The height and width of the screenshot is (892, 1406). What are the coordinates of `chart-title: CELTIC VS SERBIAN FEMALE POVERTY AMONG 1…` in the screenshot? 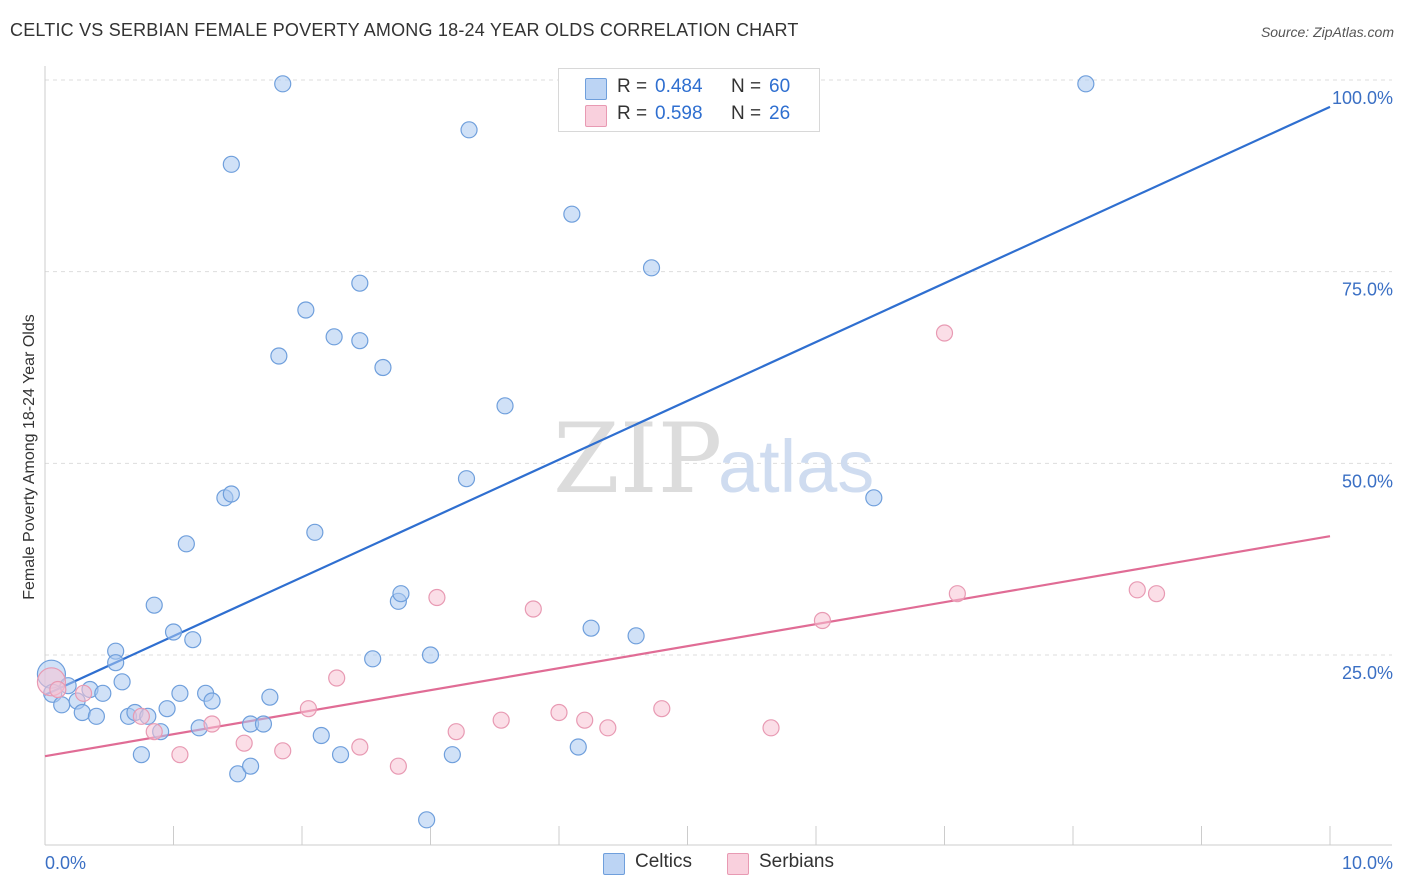 It's located at (404, 30).